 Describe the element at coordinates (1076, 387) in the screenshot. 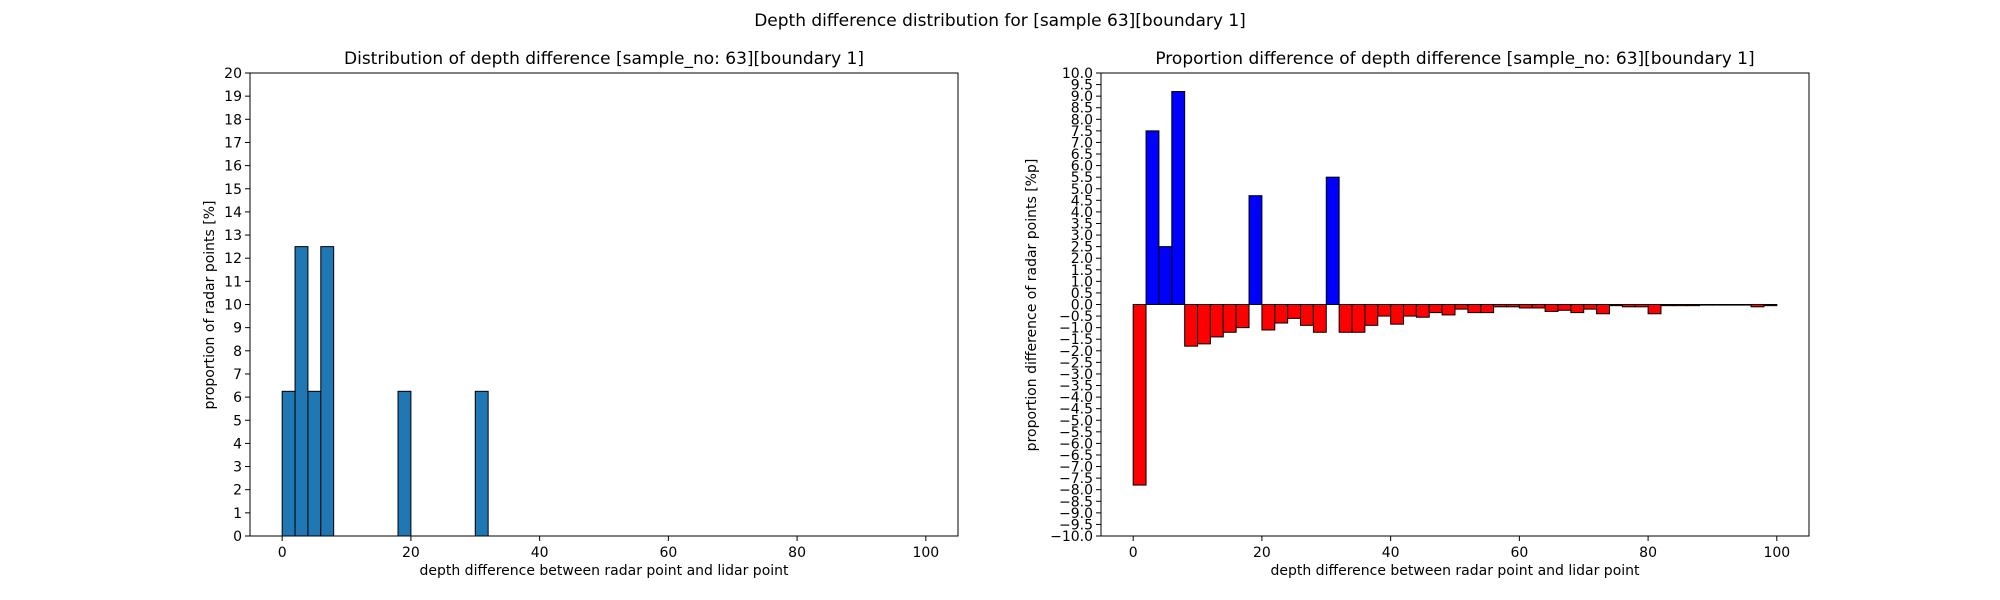

I see `y-tick-label: −3.5` at that location.